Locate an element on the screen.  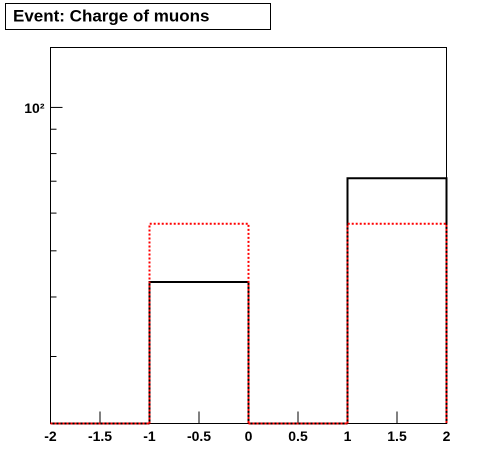
x-tick-label: 1 is located at coordinates (348, 436).